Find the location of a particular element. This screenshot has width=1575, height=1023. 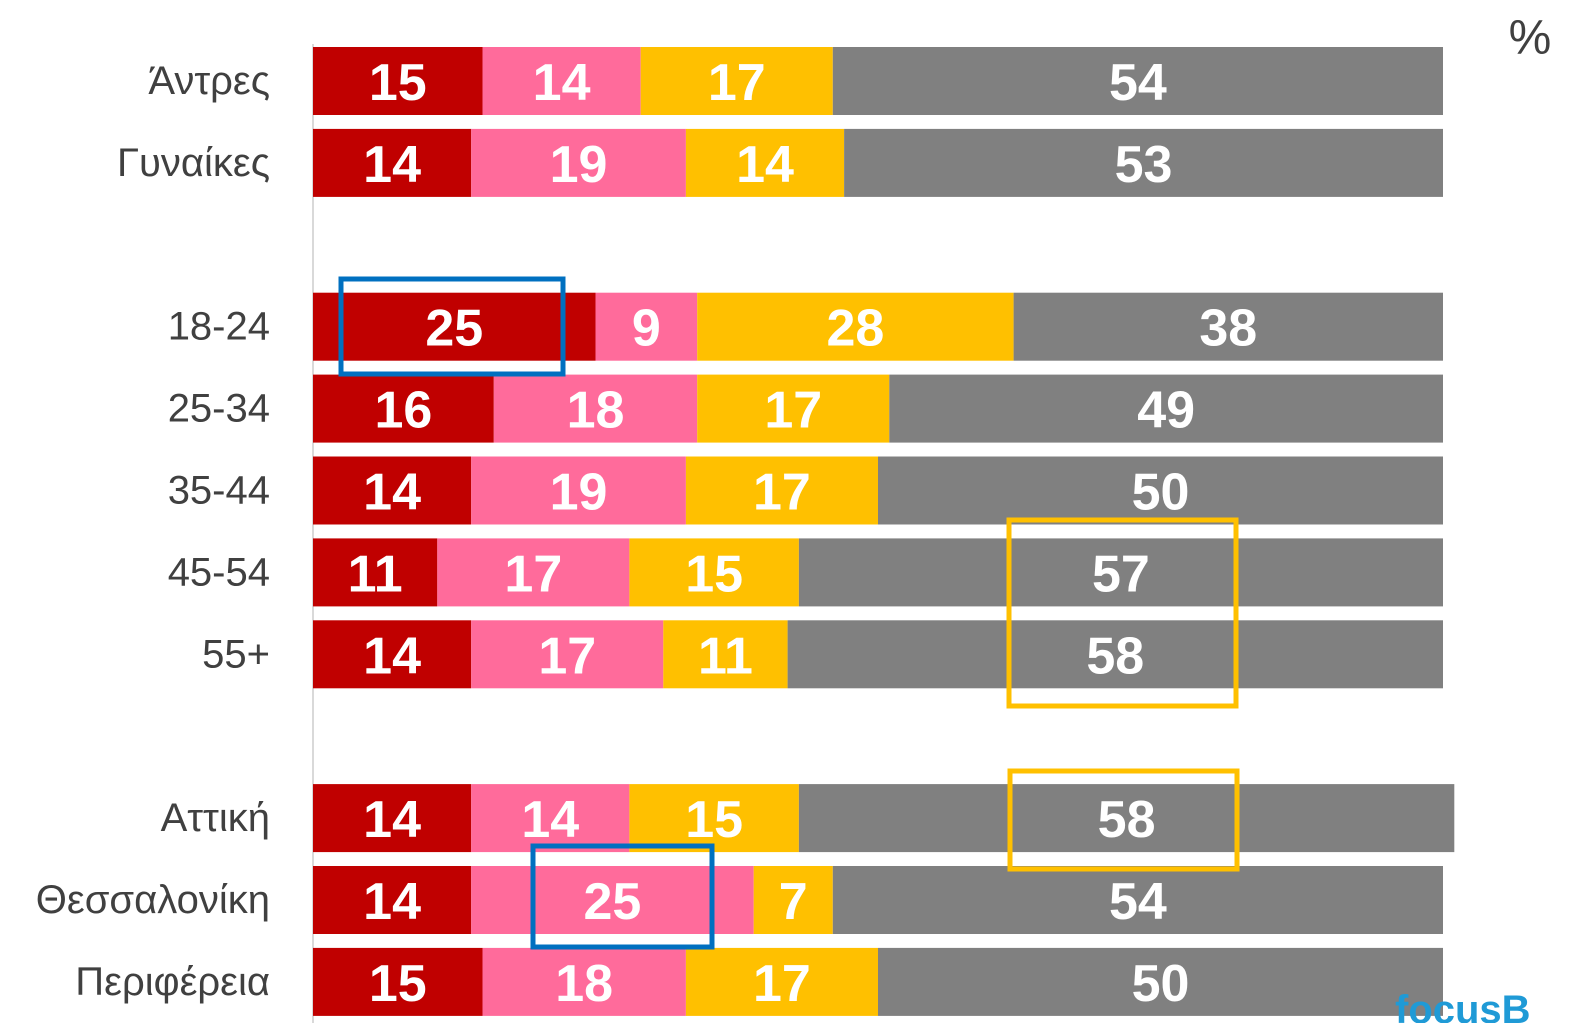

category-label: Αττική is located at coordinates (215, 818).